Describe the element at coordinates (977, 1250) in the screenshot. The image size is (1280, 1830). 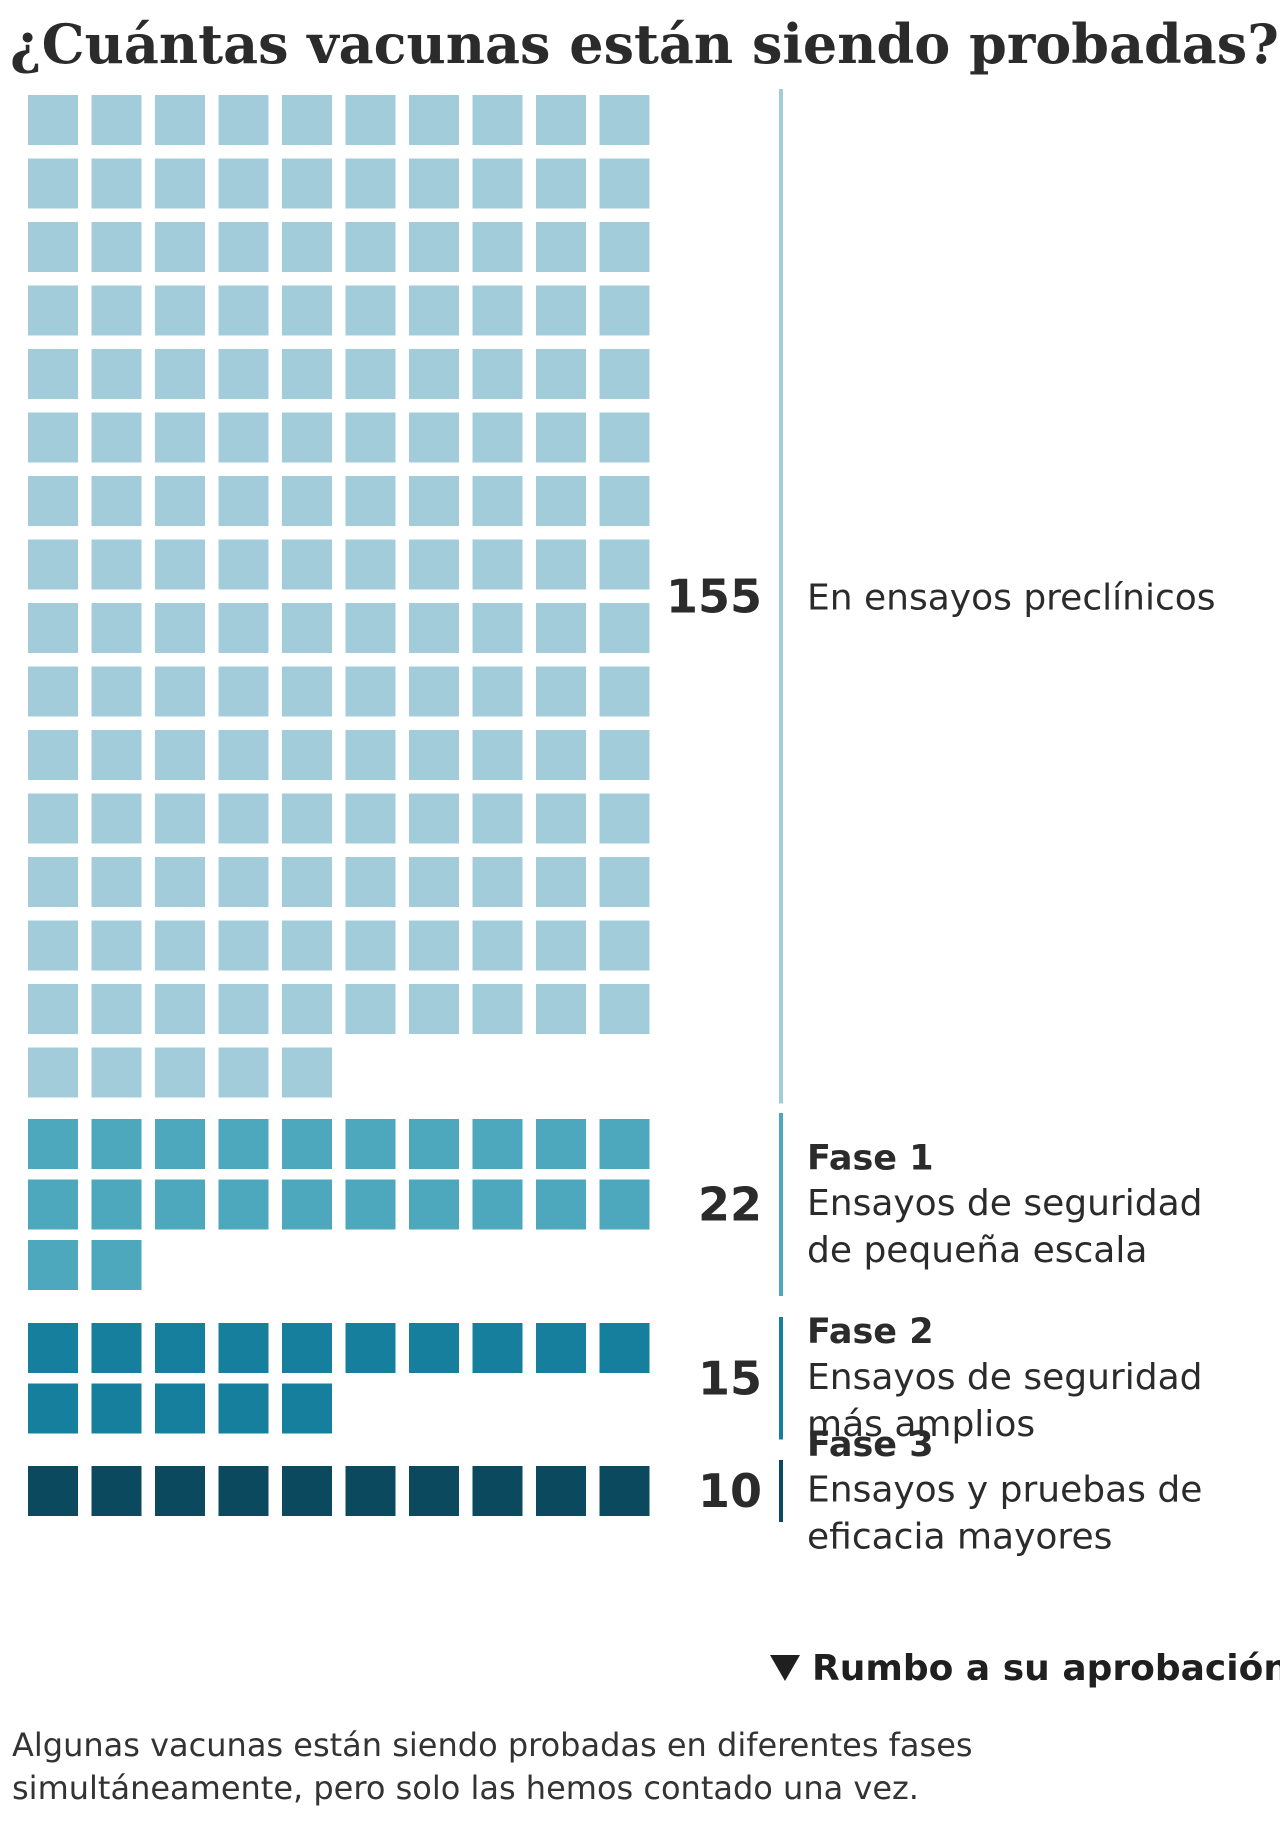
I see `phase-description: de pequeña escala` at that location.